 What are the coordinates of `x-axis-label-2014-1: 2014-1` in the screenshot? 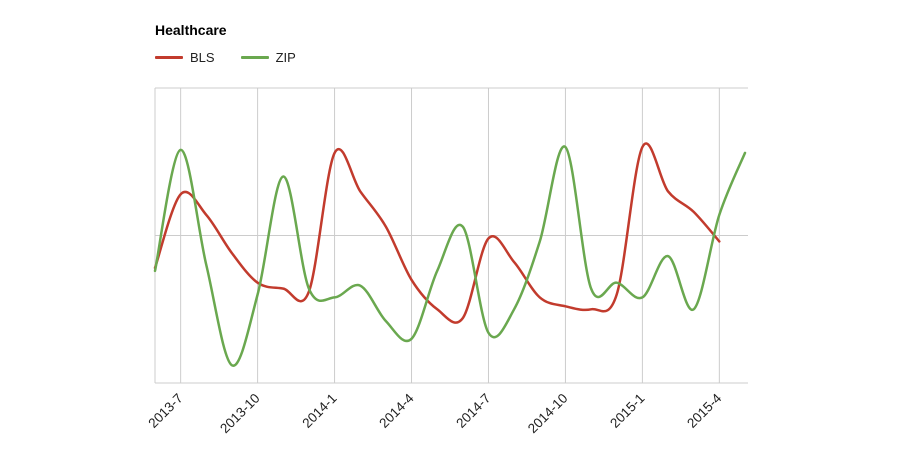 It's located at (319, 411).